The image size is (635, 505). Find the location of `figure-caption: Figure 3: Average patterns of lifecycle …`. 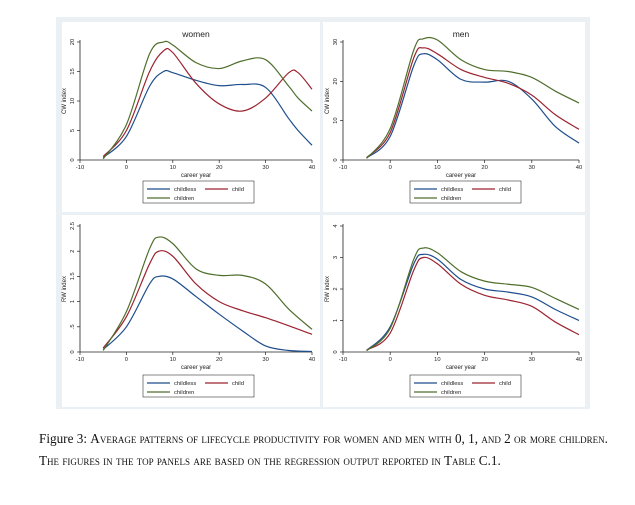

figure-caption: Figure 3: Average patterns of lifecycle … is located at coordinates (325, 450).